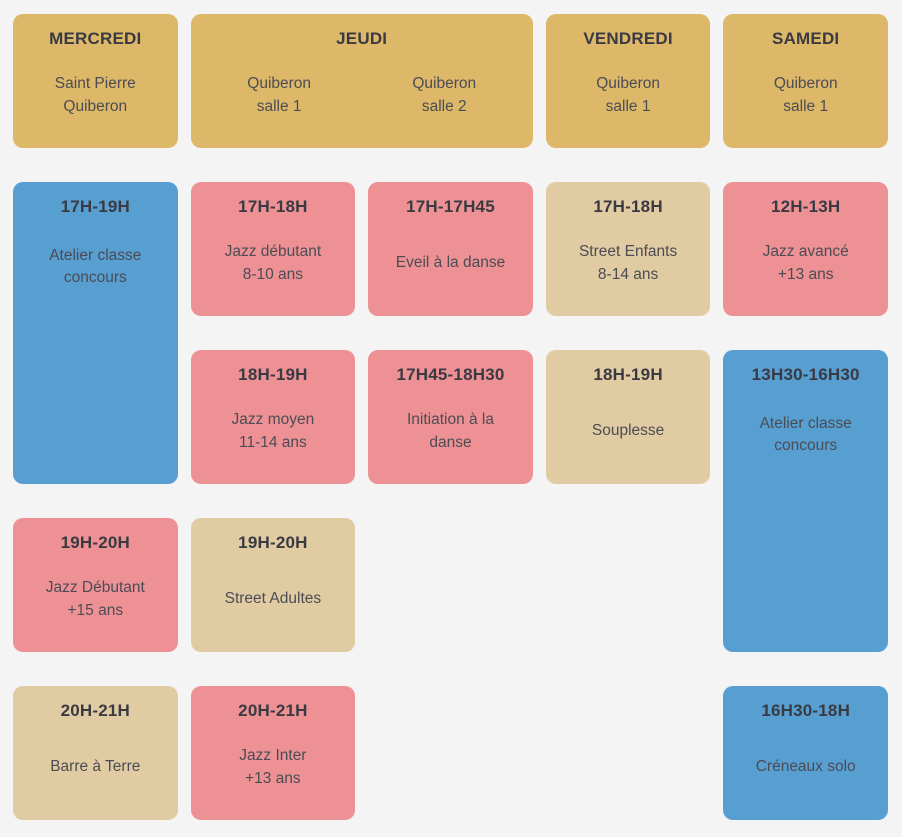 Image resolution: width=902 pixels, height=837 pixels. Describe the element at coordinates (95, 206) in the screenshot. I see `class-time: 17H-19H` at that location.